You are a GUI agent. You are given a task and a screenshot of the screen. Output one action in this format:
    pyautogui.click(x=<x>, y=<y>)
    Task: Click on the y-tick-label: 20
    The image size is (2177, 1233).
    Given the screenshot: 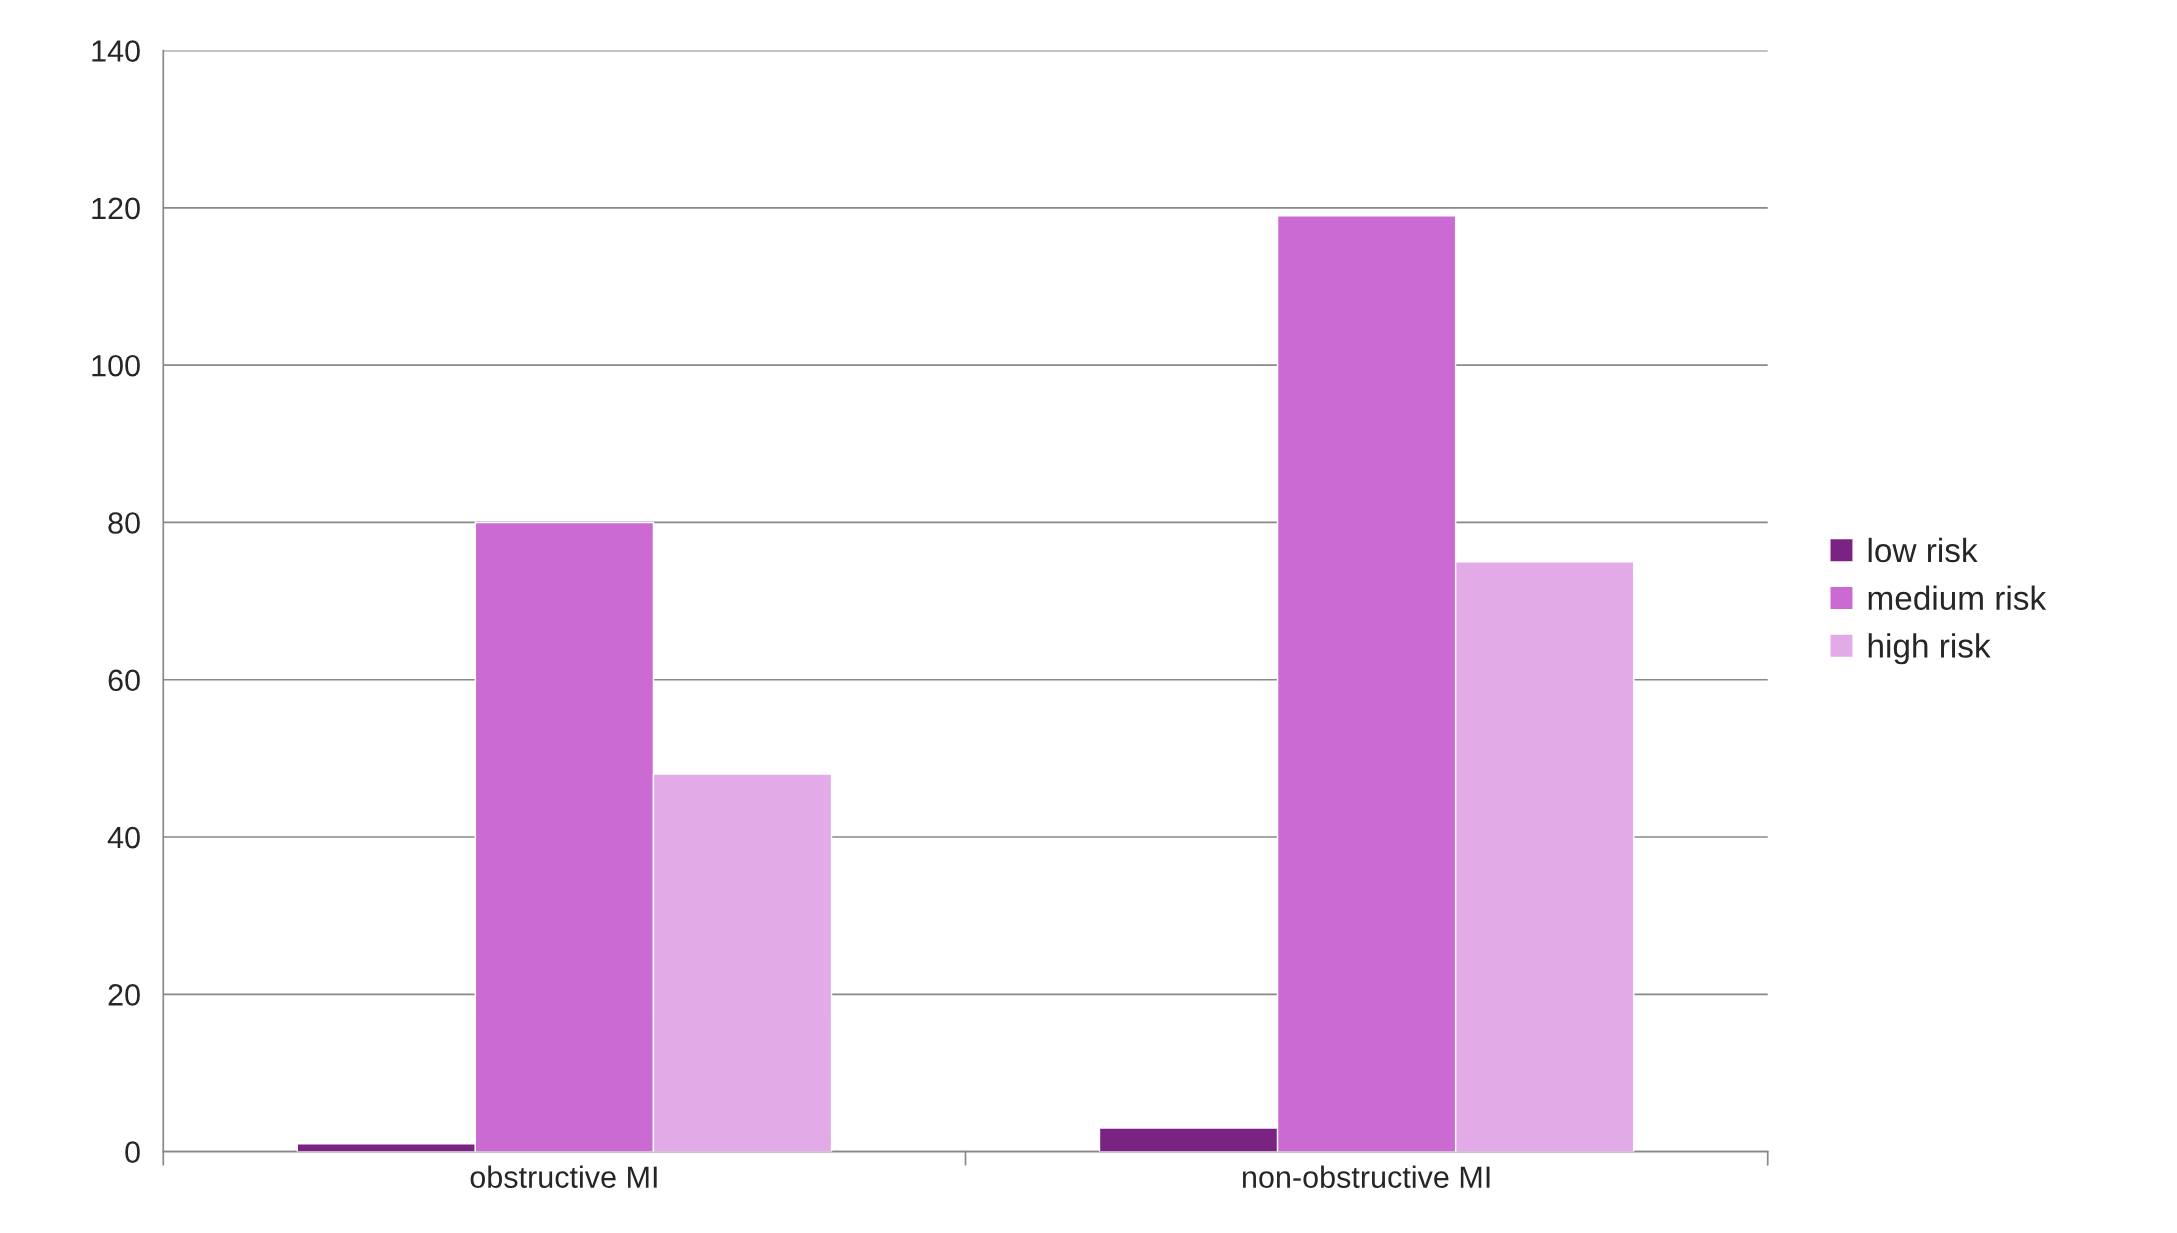 What is the action you would take?
    pyautogui.click(x=124, y=995)
    